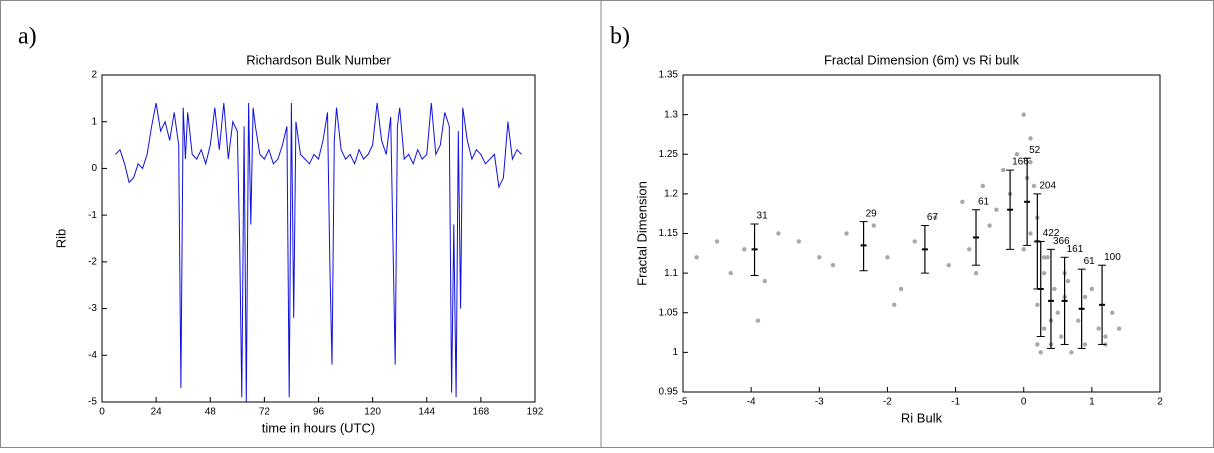 The image size is (1214, 453). Describe the element at coordinates (1047, 186) in the screenshot. I see `count-label: 204` at that location.